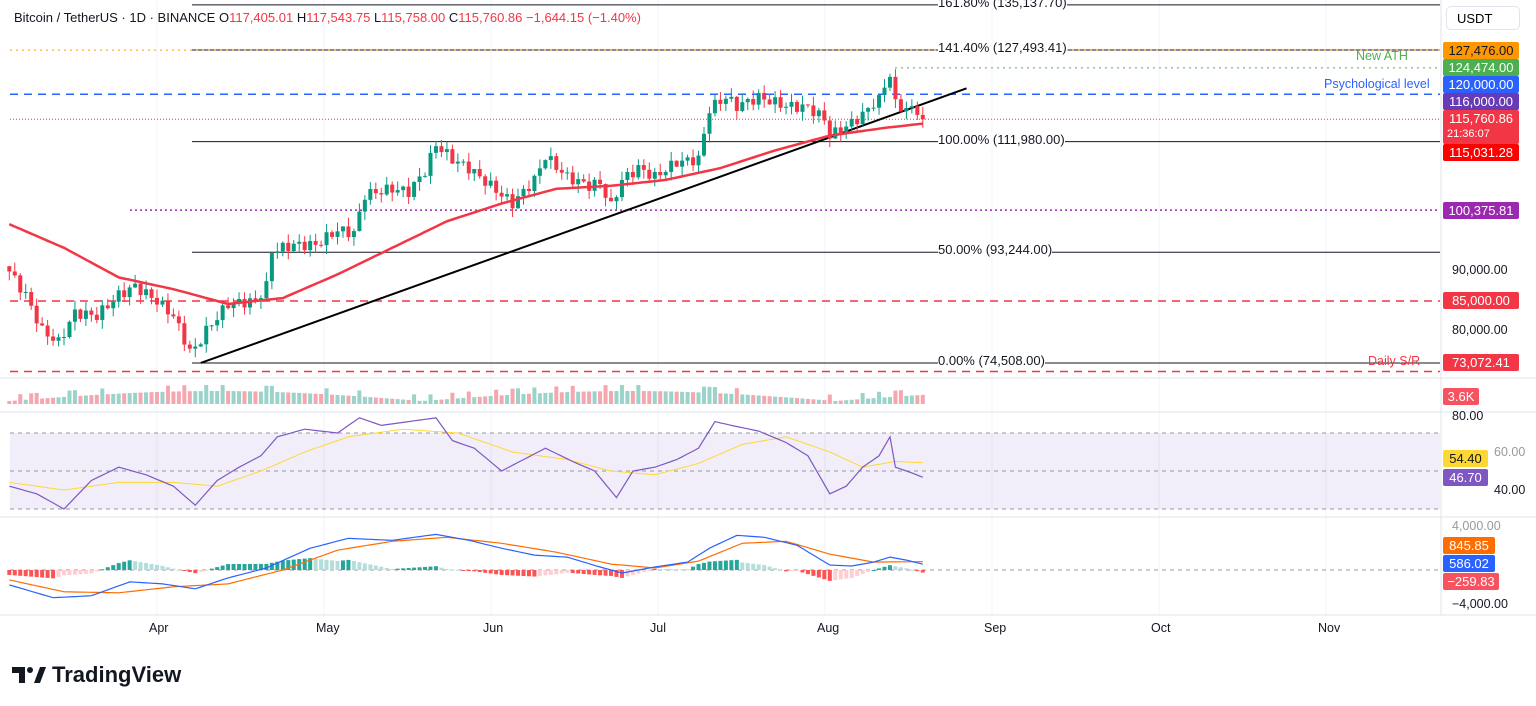 The height and width of the screenshot is (706, 1536). What do you see at coordinates (1480, 329) in the screenshot?
I see `price-tick: 80,000.00` at bounding box center [1480, 329].